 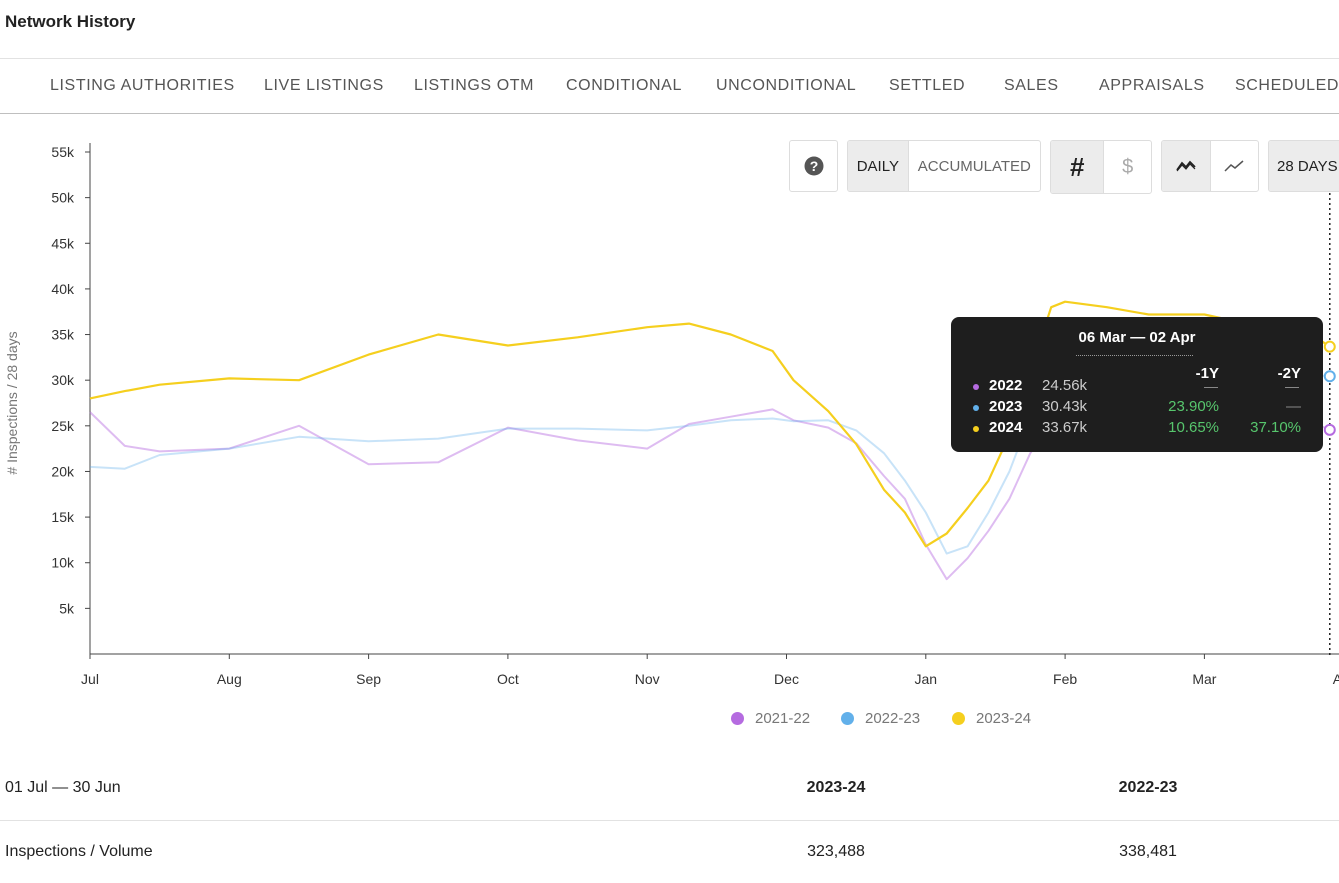 I want to click on unit-toggle: # $, so click(x=1101, y=167).